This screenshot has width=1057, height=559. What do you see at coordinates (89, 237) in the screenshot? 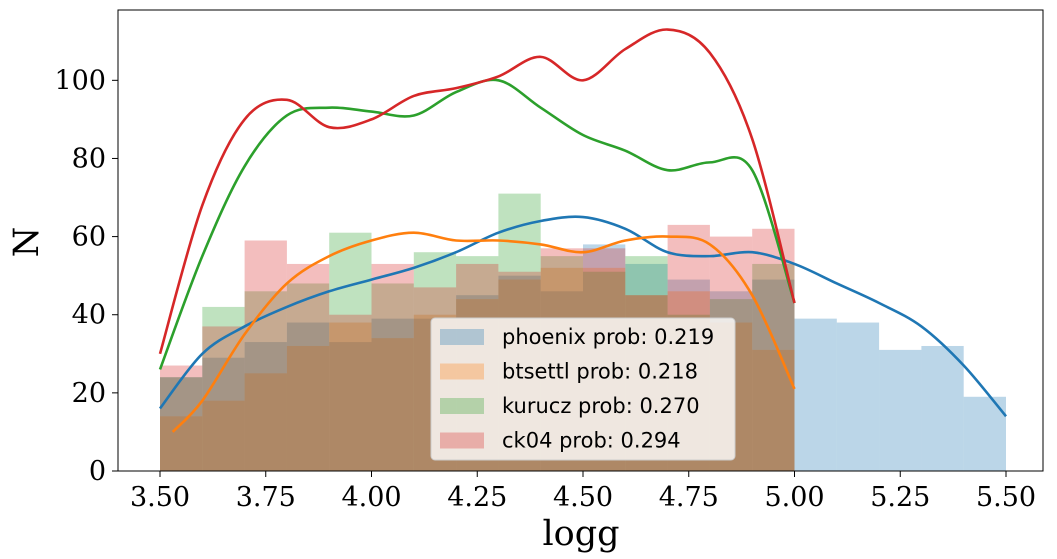
I see `y-tick-label: 60` at bounding box center [89, 237].